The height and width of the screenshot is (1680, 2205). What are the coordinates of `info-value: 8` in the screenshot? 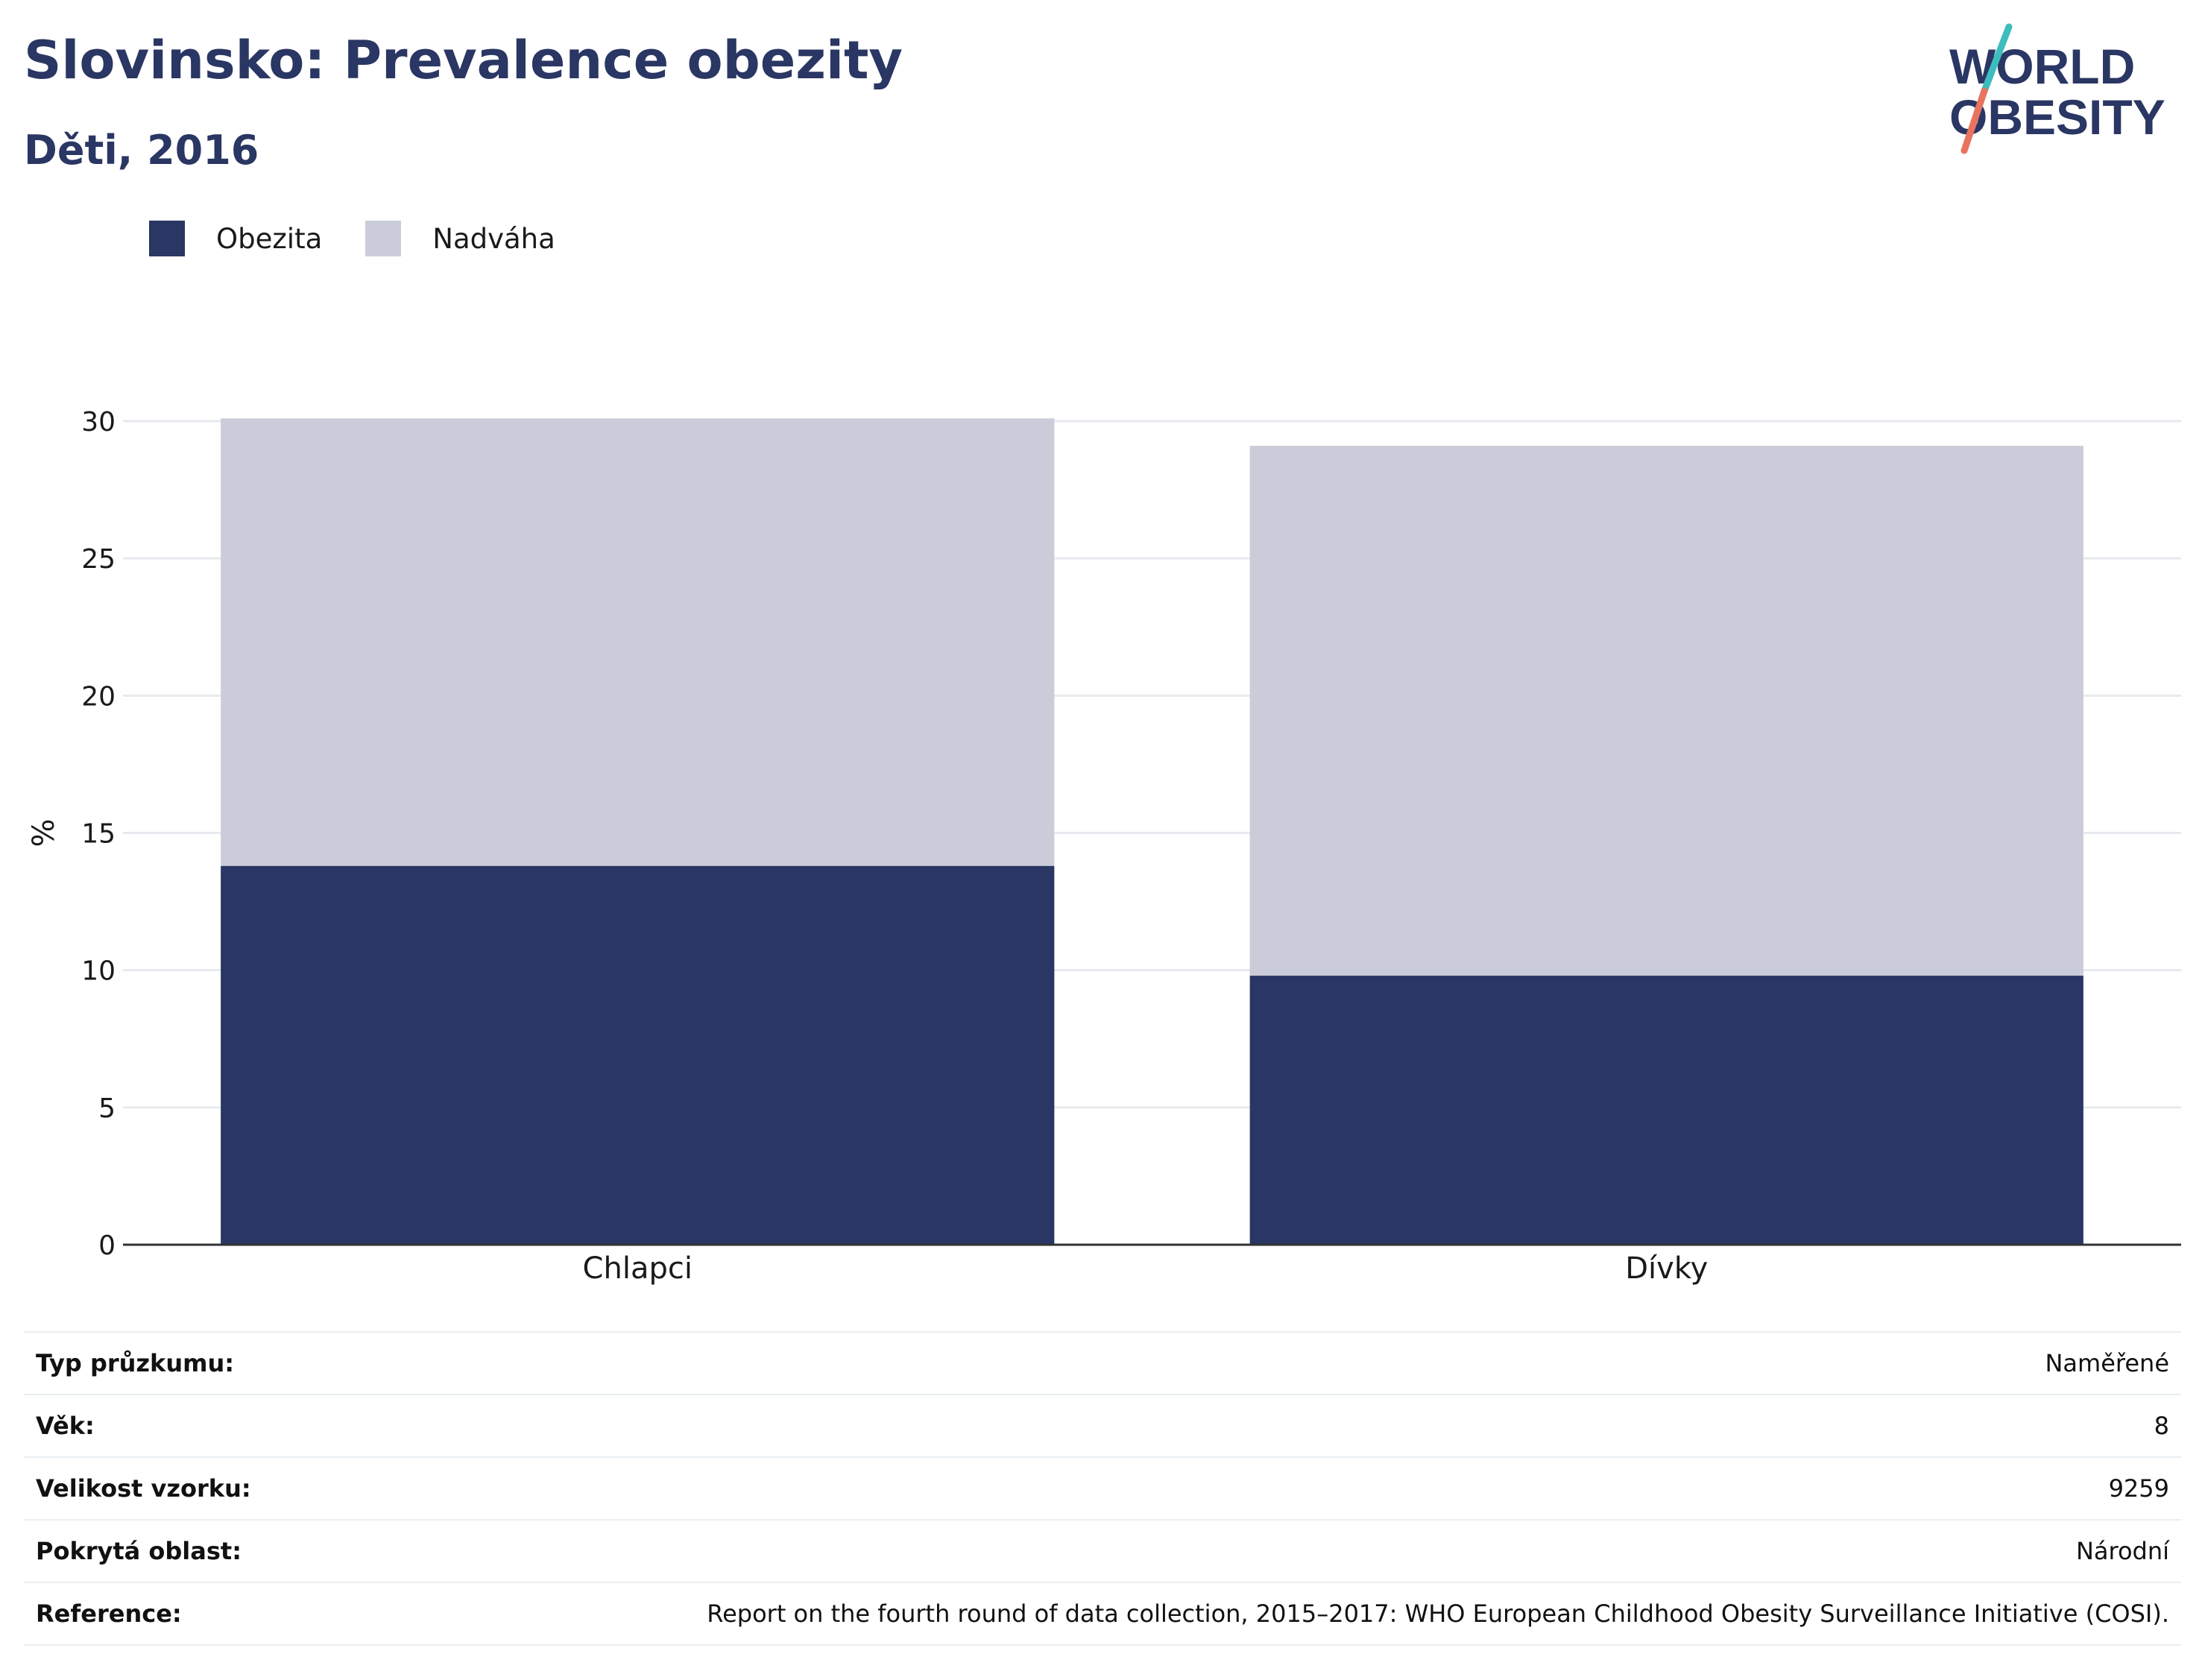 It's located at (1251, 1425).